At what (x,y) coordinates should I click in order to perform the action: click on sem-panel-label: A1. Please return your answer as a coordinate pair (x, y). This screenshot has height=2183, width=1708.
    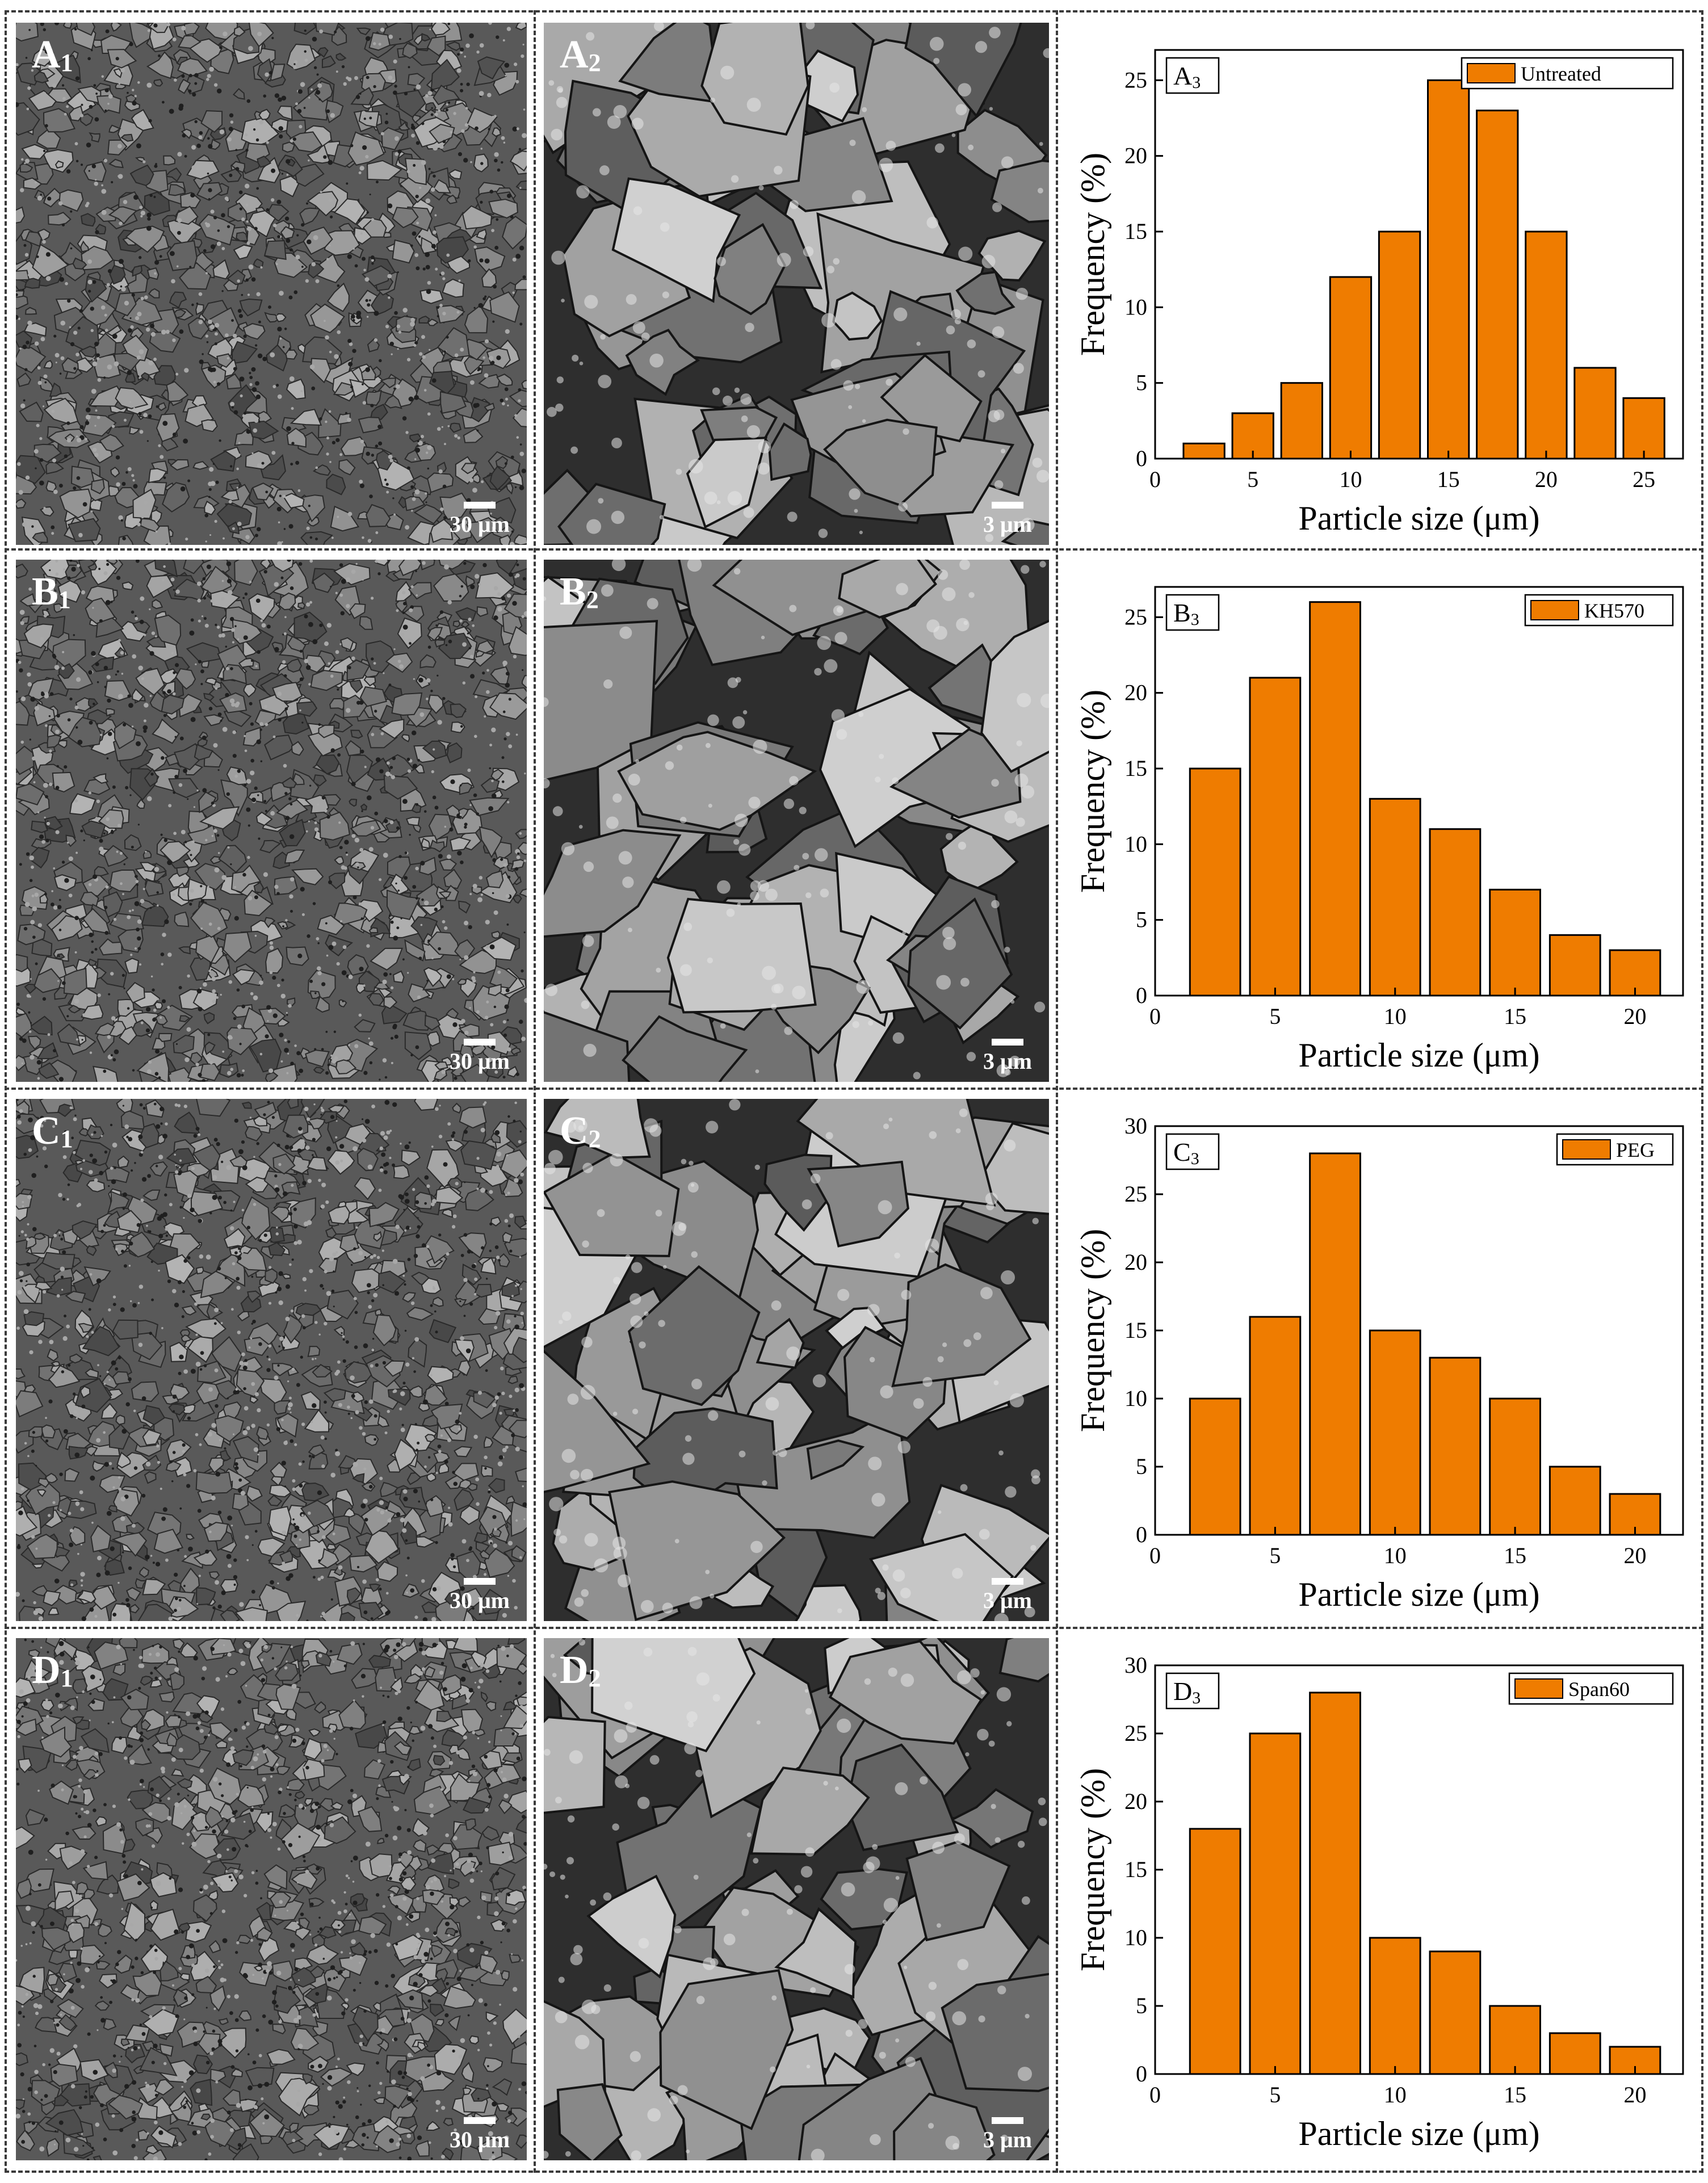
    Looking at the image, I should click on (52, 55).